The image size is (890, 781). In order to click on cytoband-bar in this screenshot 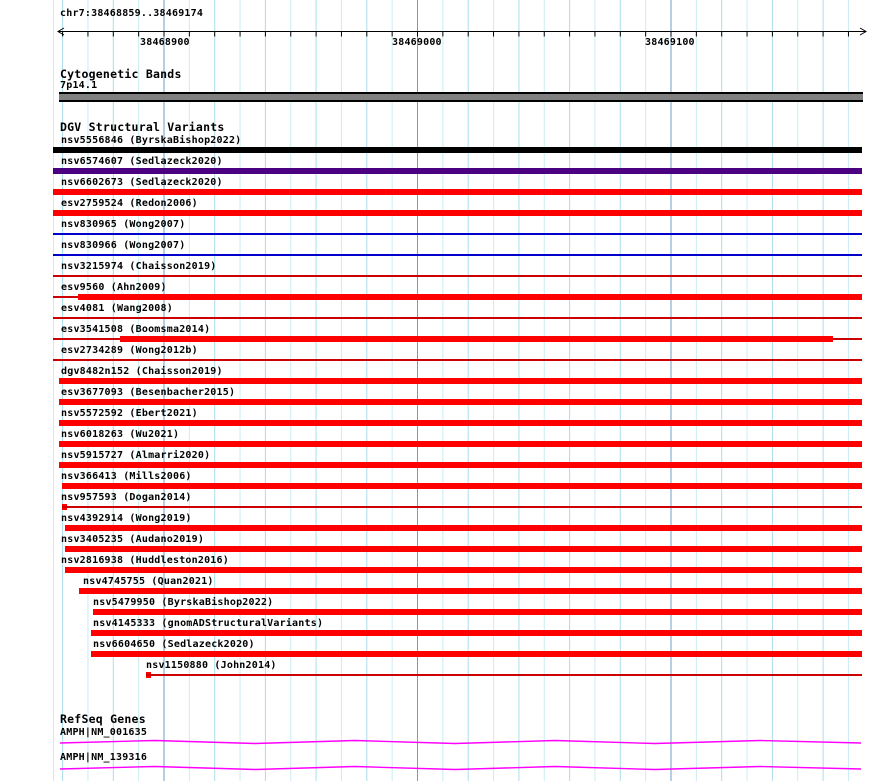, I will do `click(461, 97)`.